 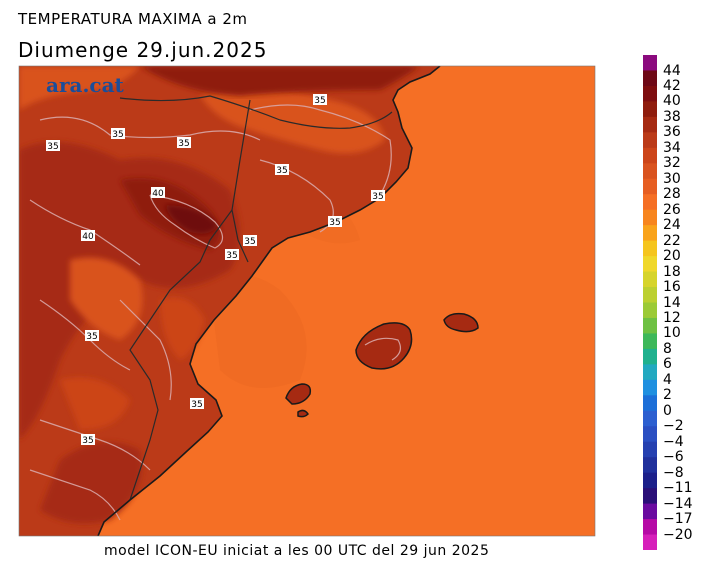 What do you see at coordinates (191, 219) in the screenshot?
I see `land-extreme-zone` at bounding box center [191, 219].